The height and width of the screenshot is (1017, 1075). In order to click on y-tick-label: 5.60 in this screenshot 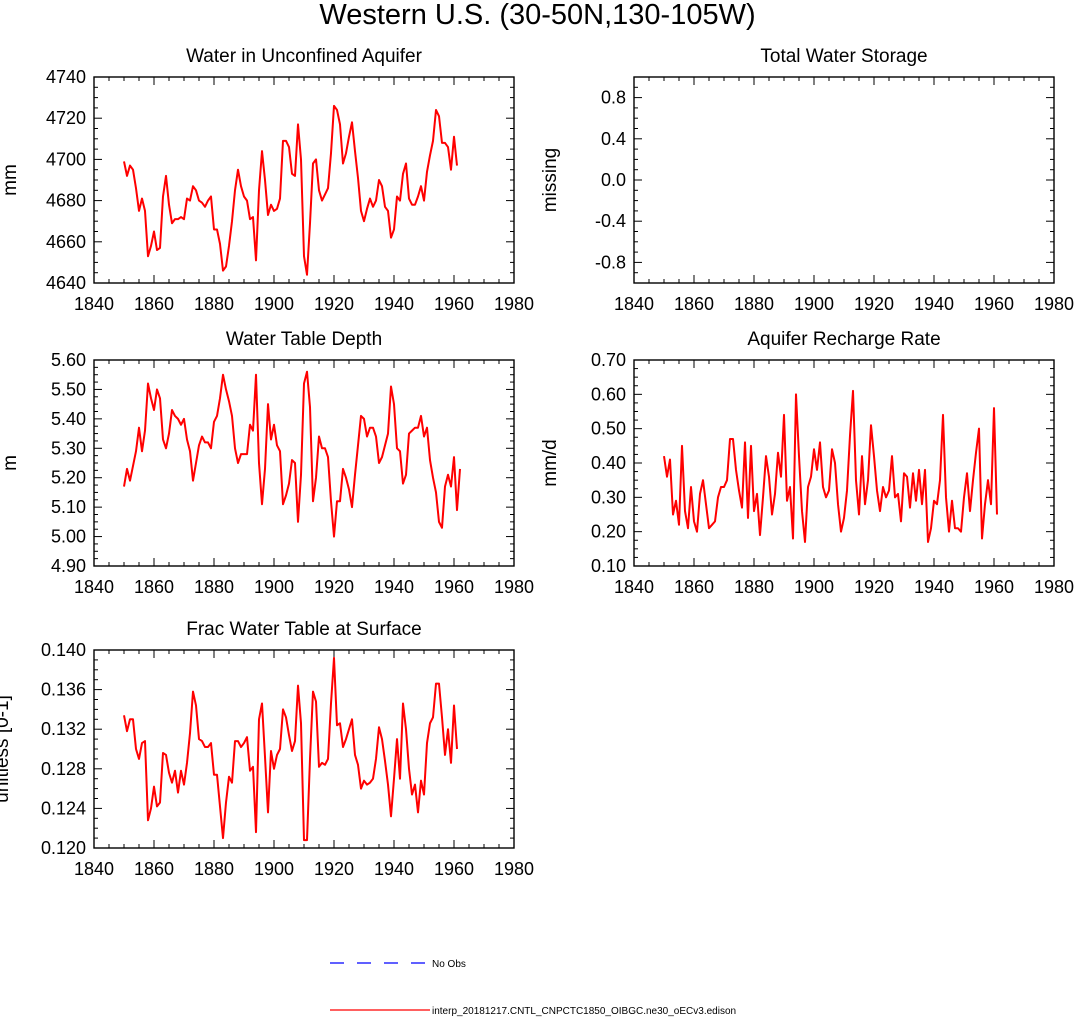, I will do `click(68, 360)`.